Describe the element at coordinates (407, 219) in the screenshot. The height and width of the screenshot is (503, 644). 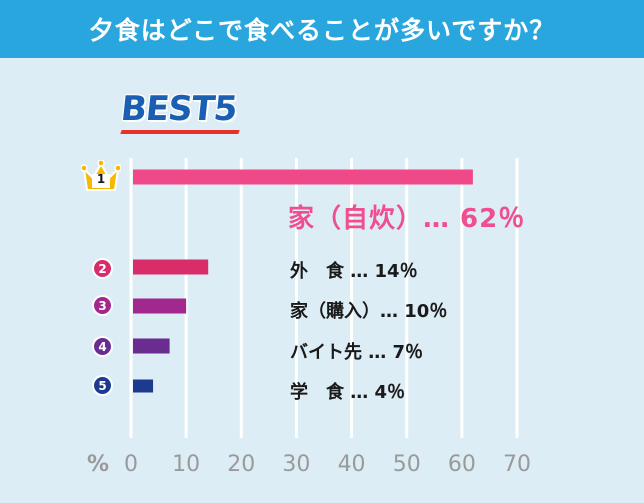
I see `data-label-1: 家（自炊）… 62％` at that location.